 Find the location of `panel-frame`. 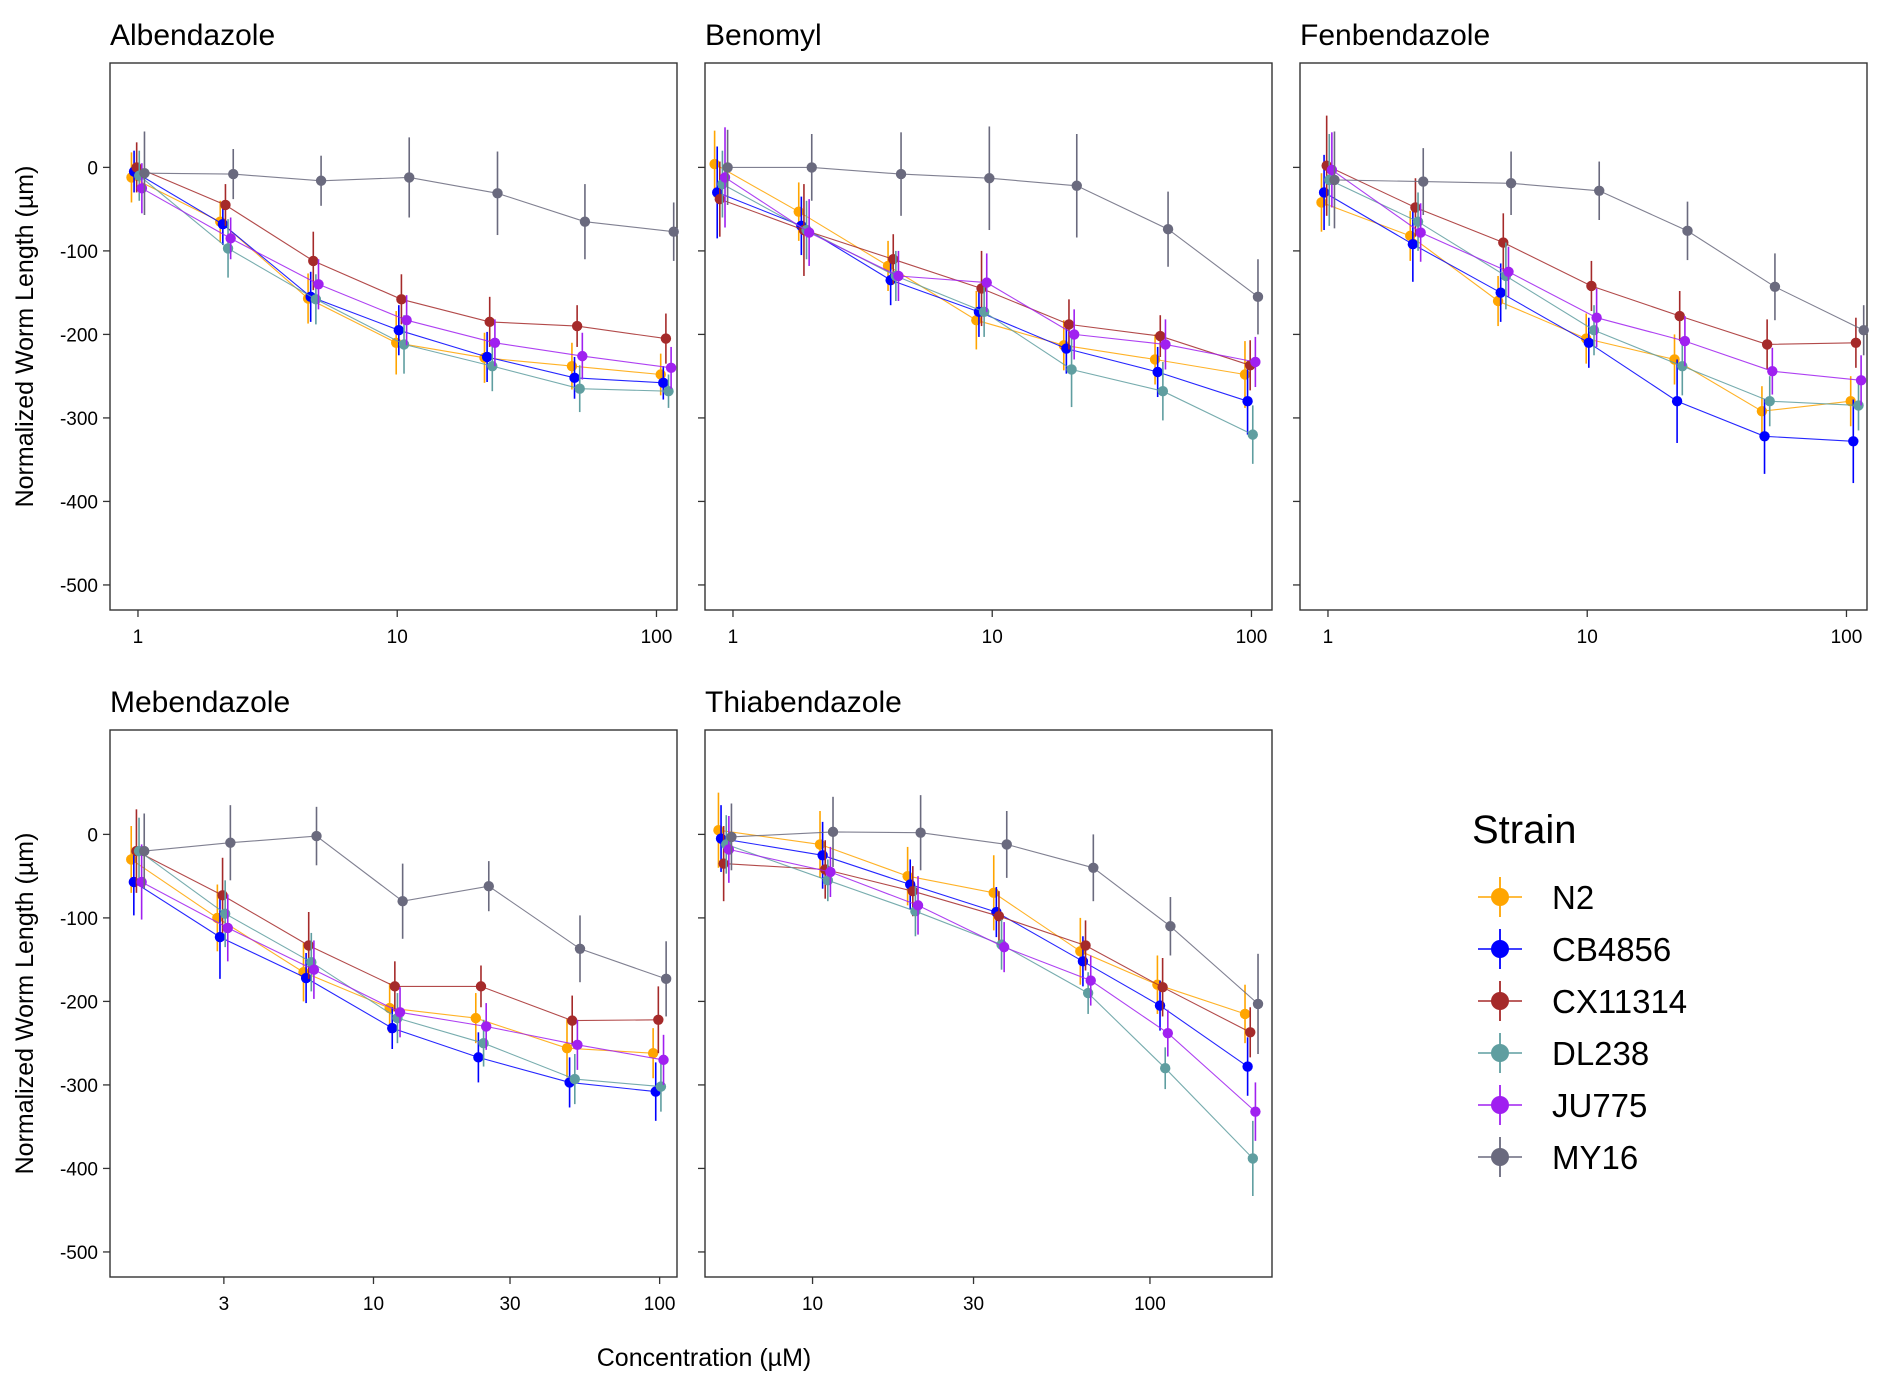

panel-frame is located at coordinates (393, 336).